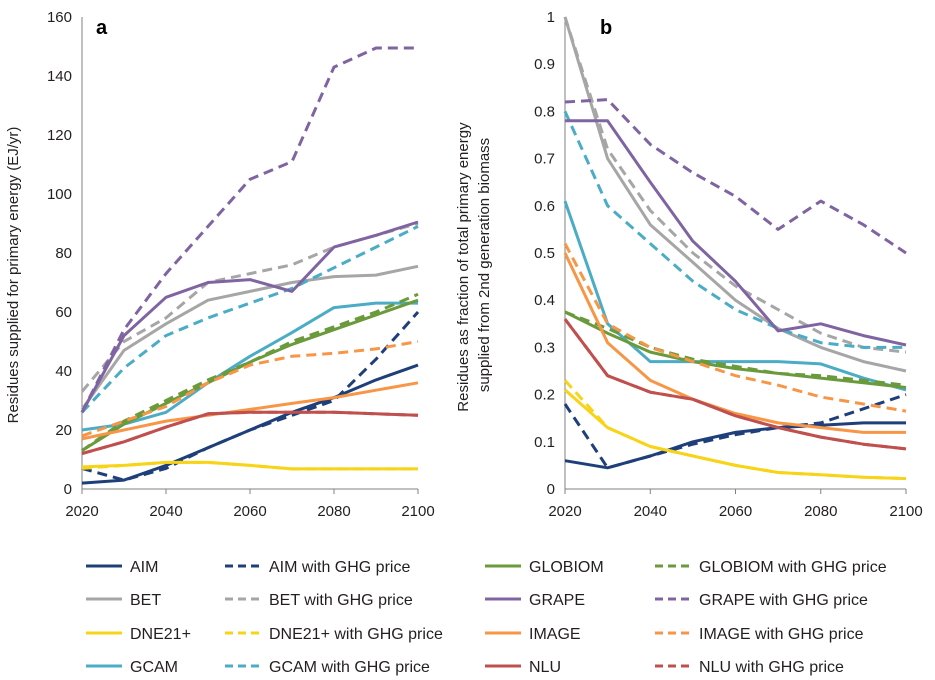 This screenshot has width=935, height=680. I want to click on panel-b-x-tick-label: 2020, so click(564, 511).